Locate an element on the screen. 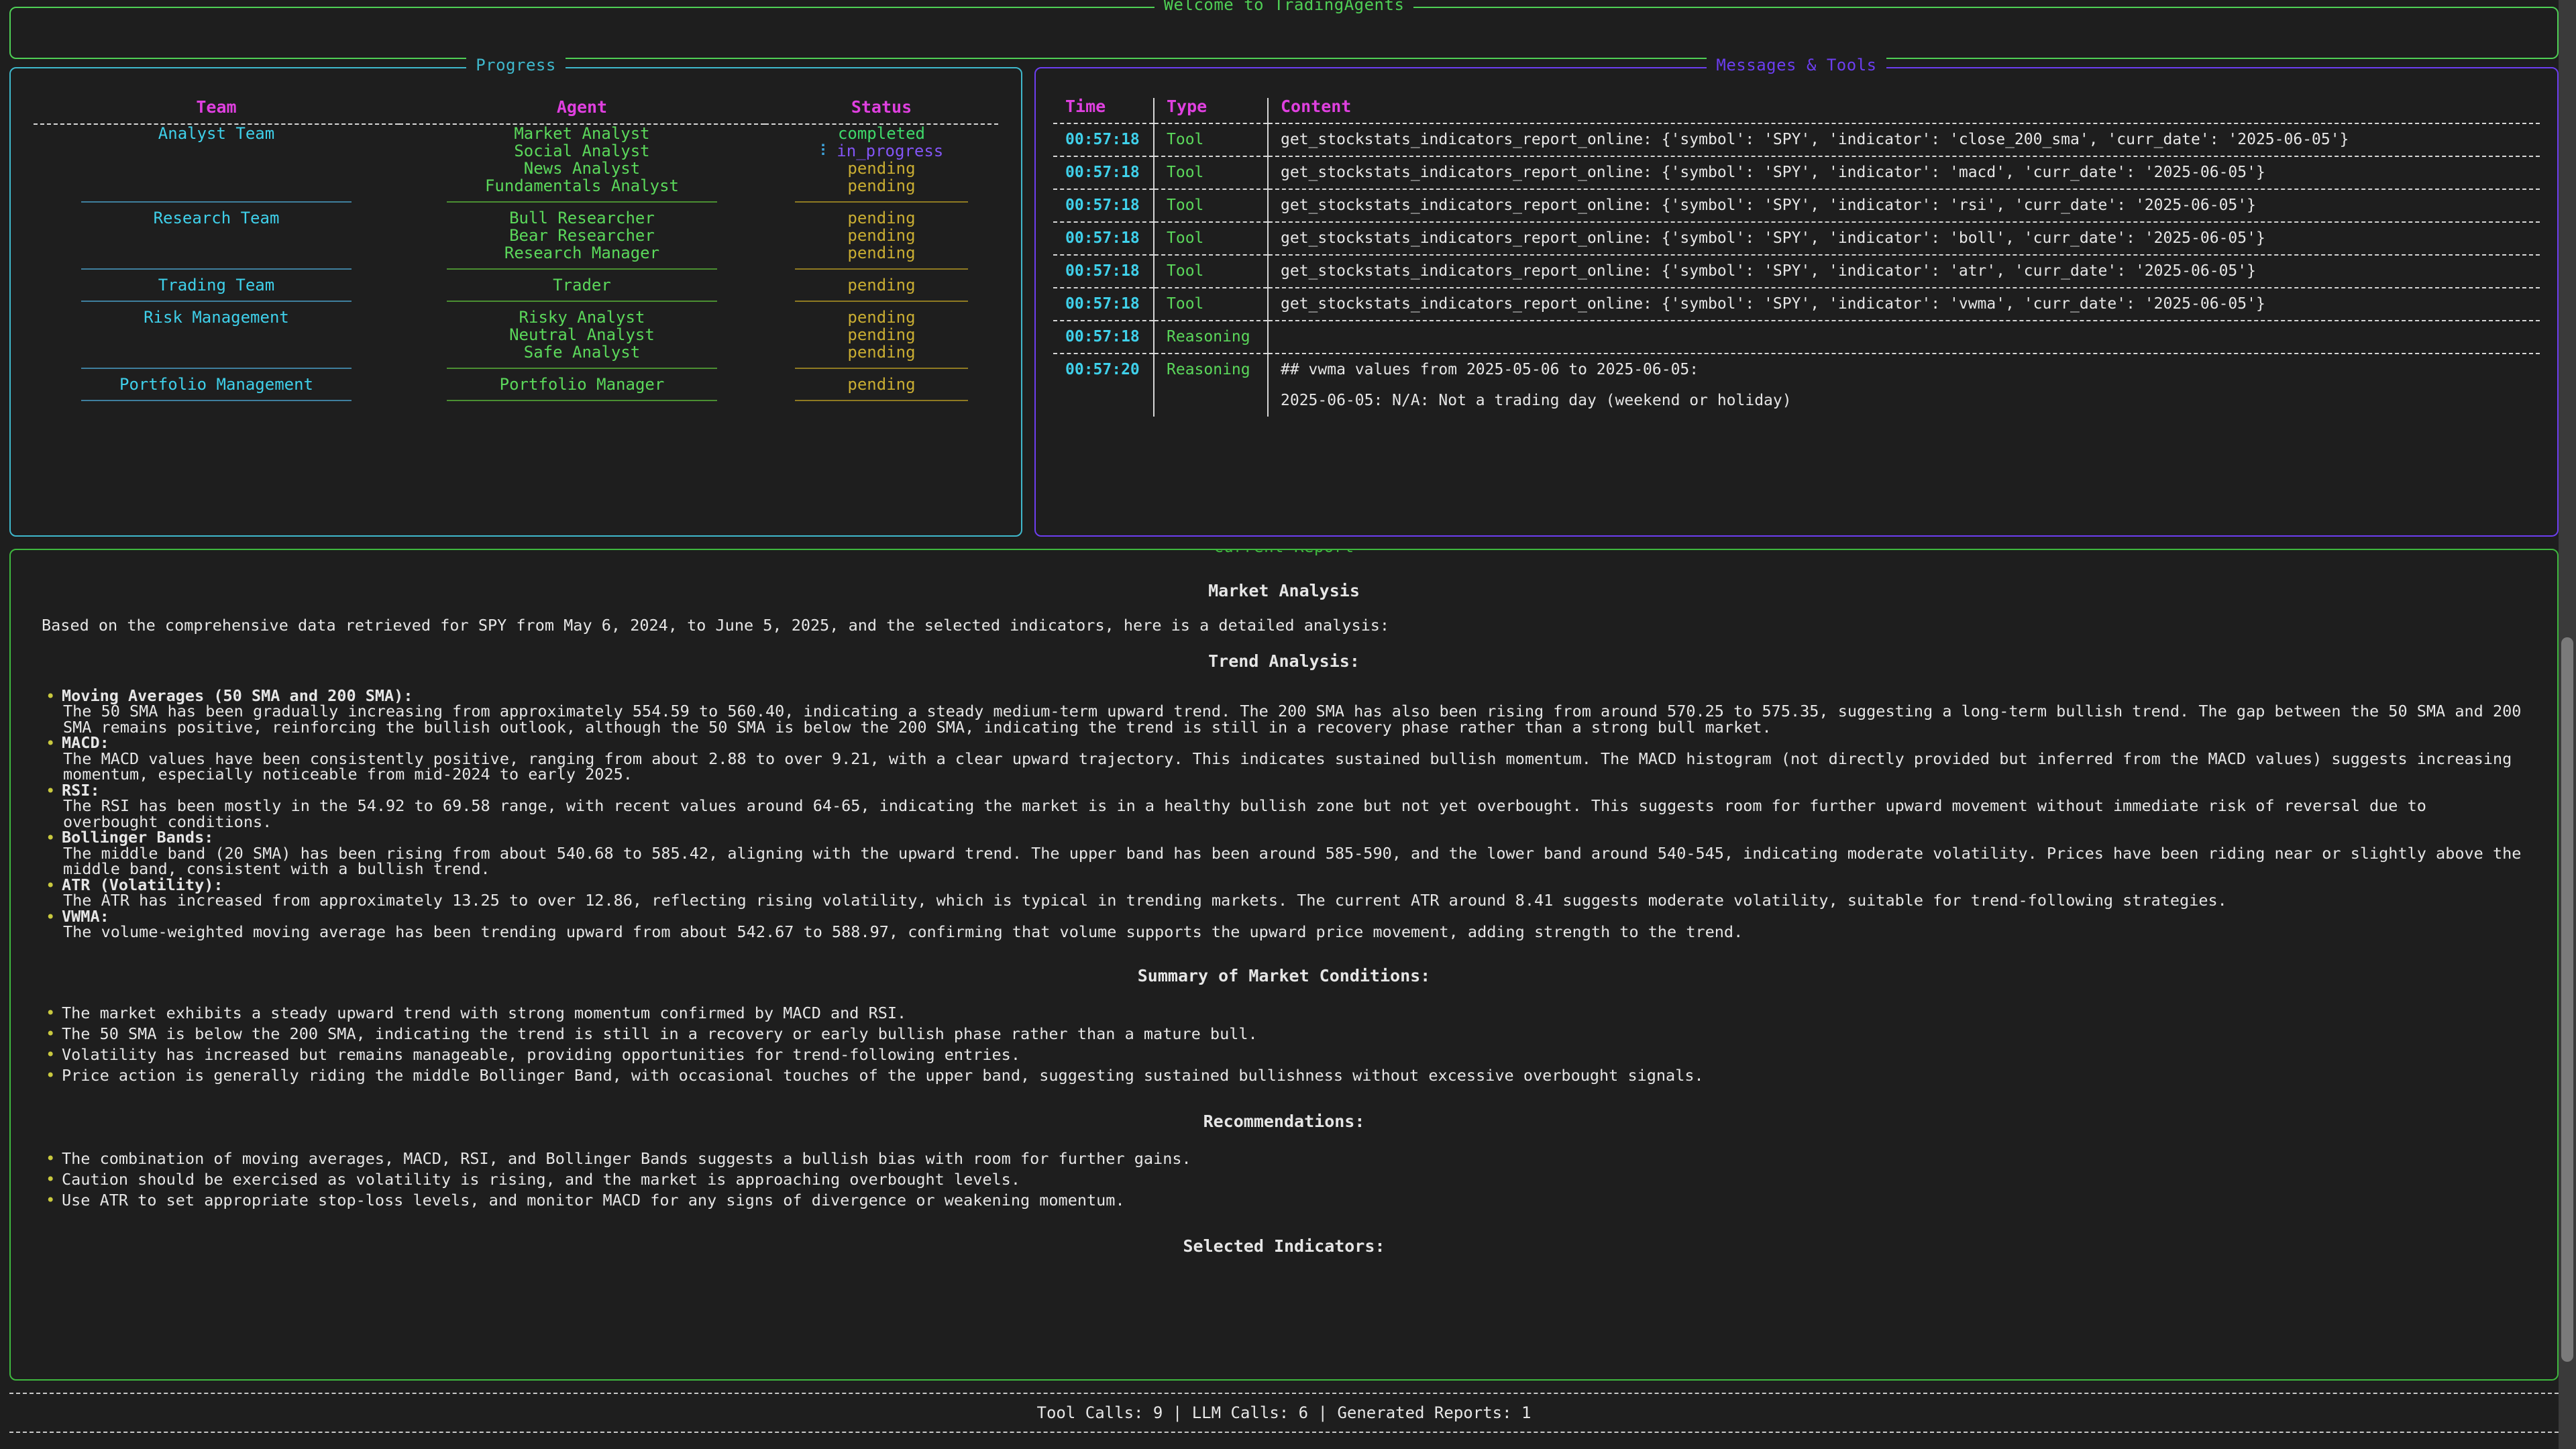  messages-header-row: Time Type Content is located at coordinates (1796, 110).